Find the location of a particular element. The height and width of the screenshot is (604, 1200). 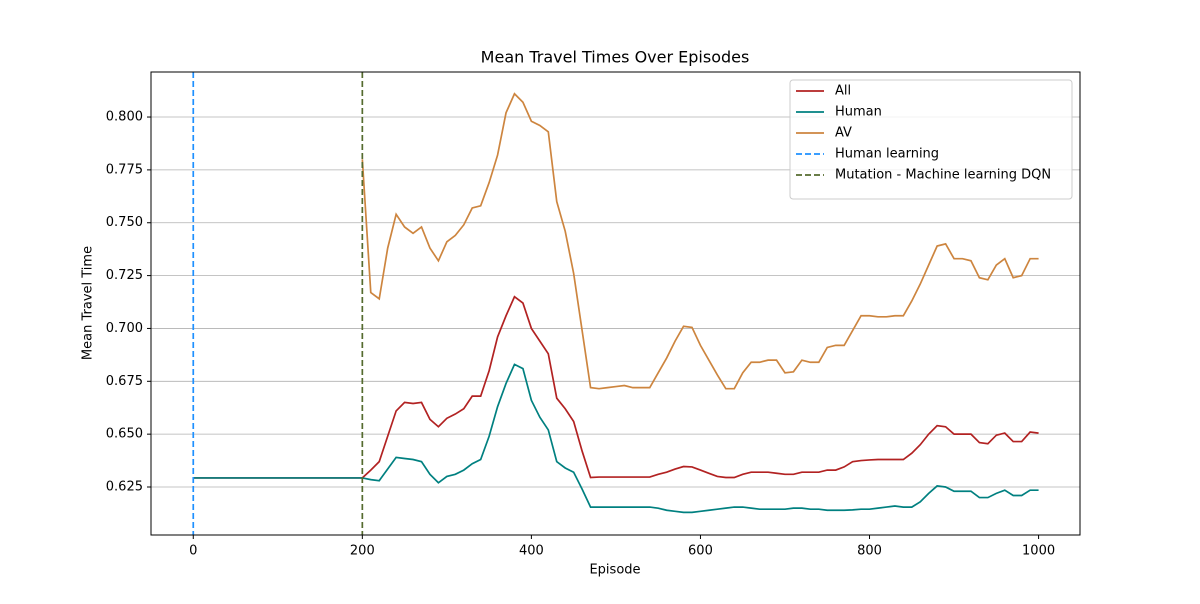

legend-label: Mutation - Machine learning DQN is located at coordinates (943, 175).